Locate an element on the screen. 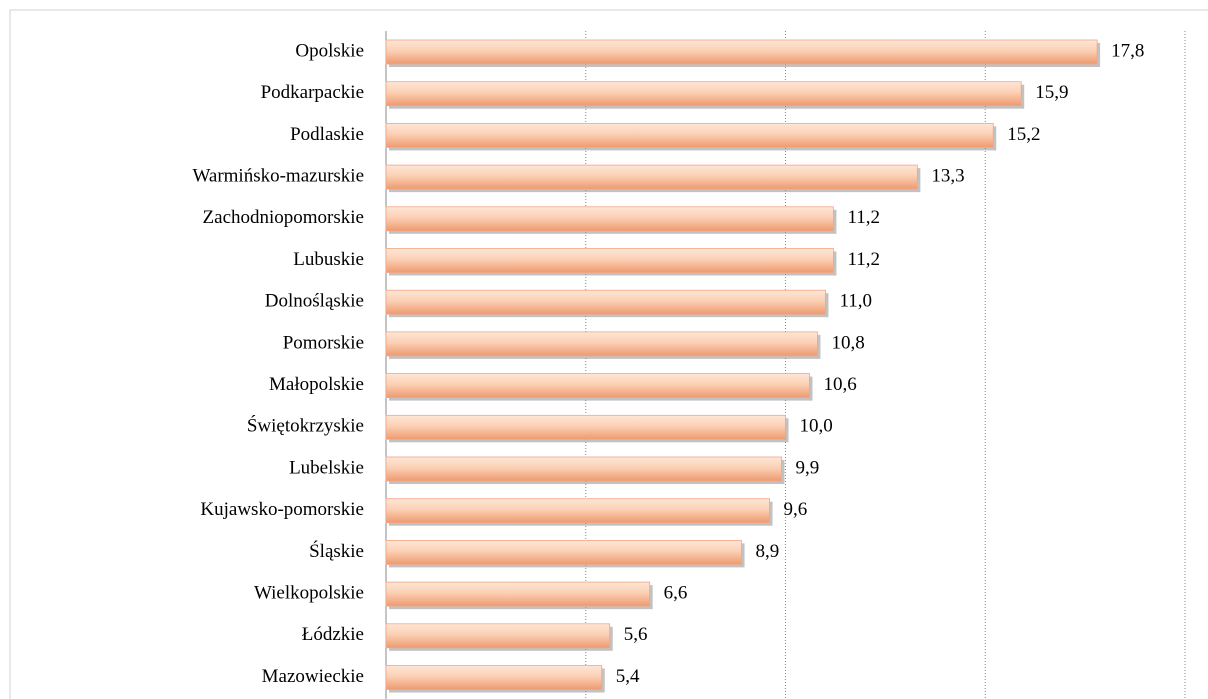 The height and width of the screenshot is (699, 1208). data-label: 10,8 is located at coordinates (847, 342).